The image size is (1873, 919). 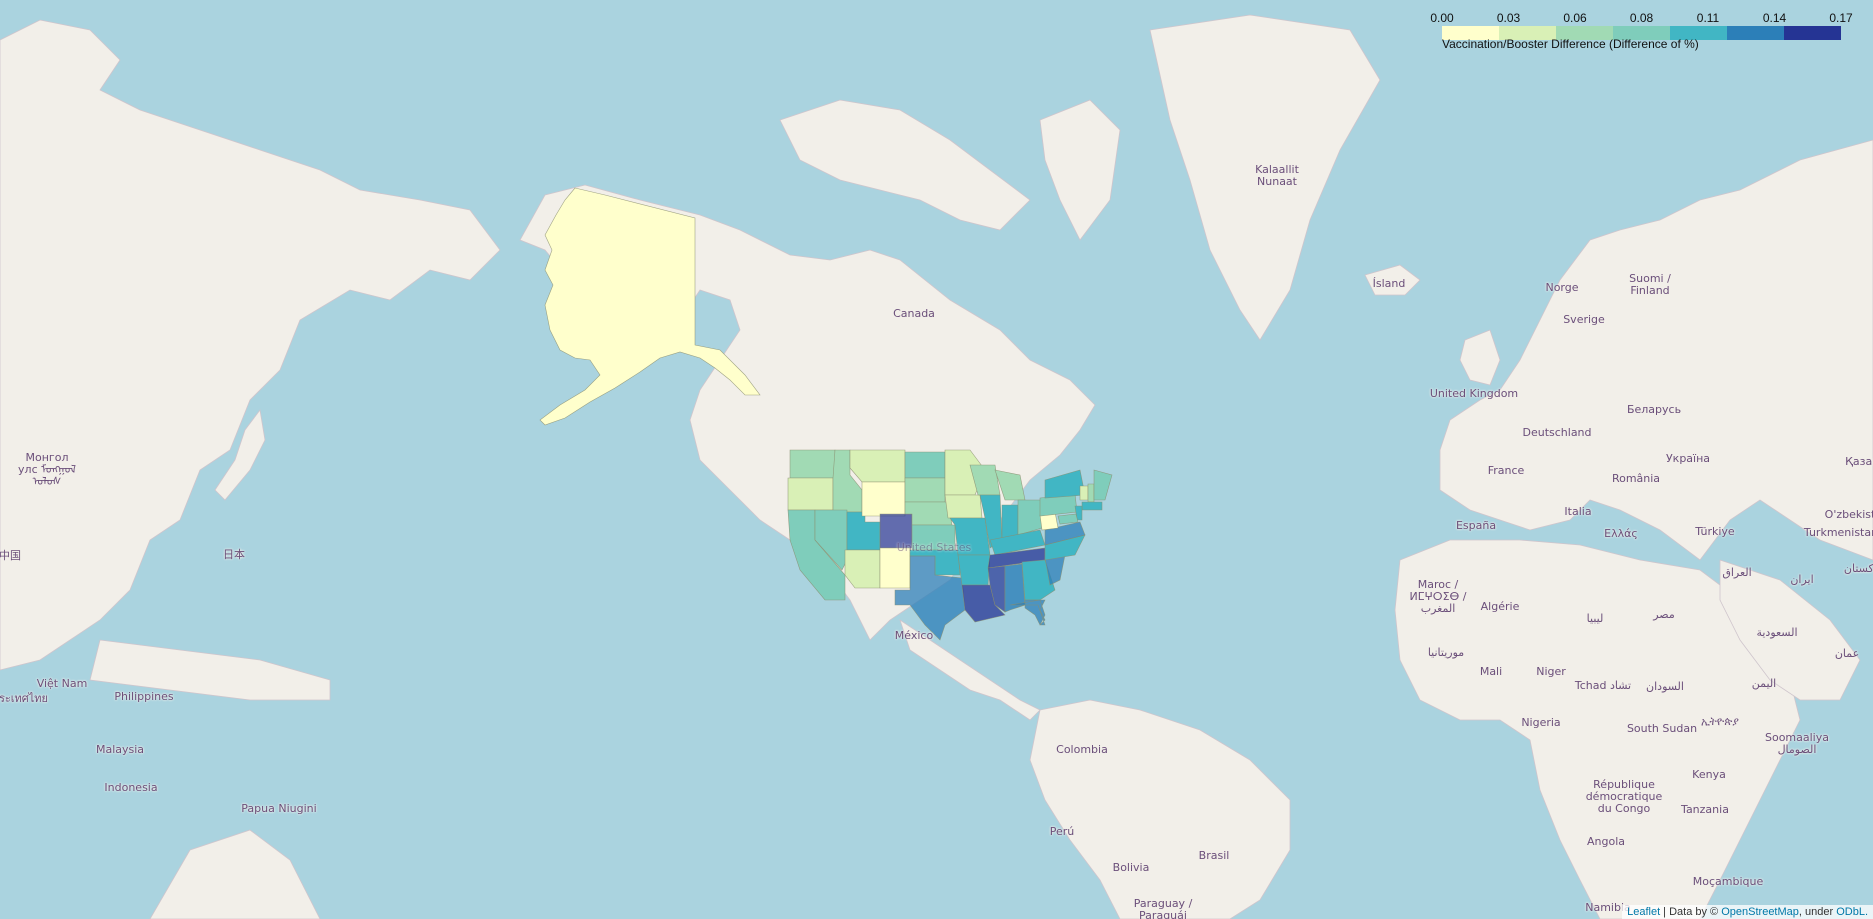 I want to click on state-iowa, so click(x=963, y=506).